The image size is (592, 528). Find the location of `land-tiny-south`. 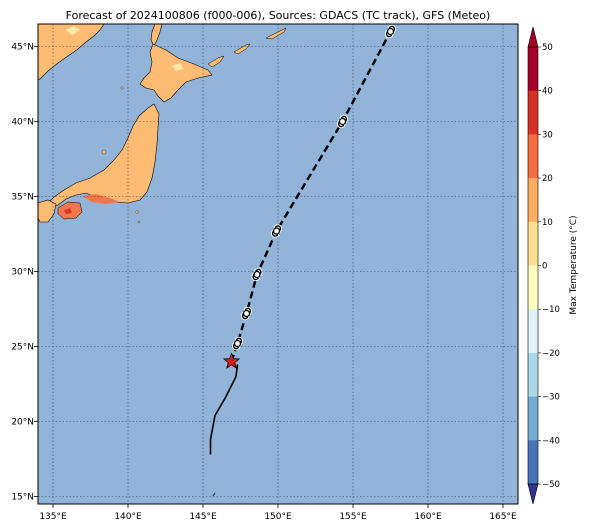

land-tiny-south is located at coordinates (214, 494).